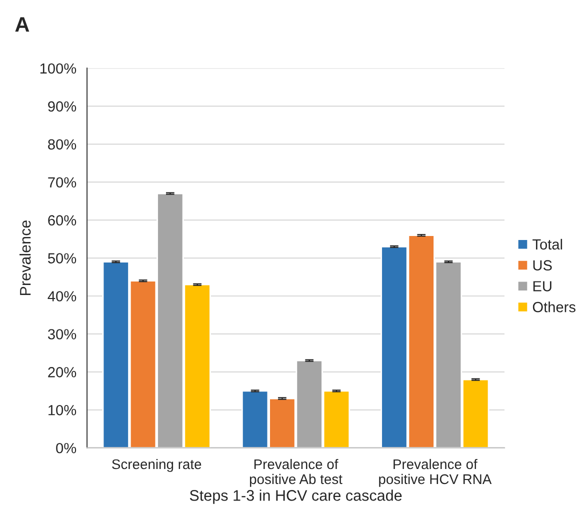 This screenshot has height=513, width=588. What do you see at coordinates (62, 410) in the screenshot?
I see `y-tick-label: 10%` at bounding box center [62, 410].